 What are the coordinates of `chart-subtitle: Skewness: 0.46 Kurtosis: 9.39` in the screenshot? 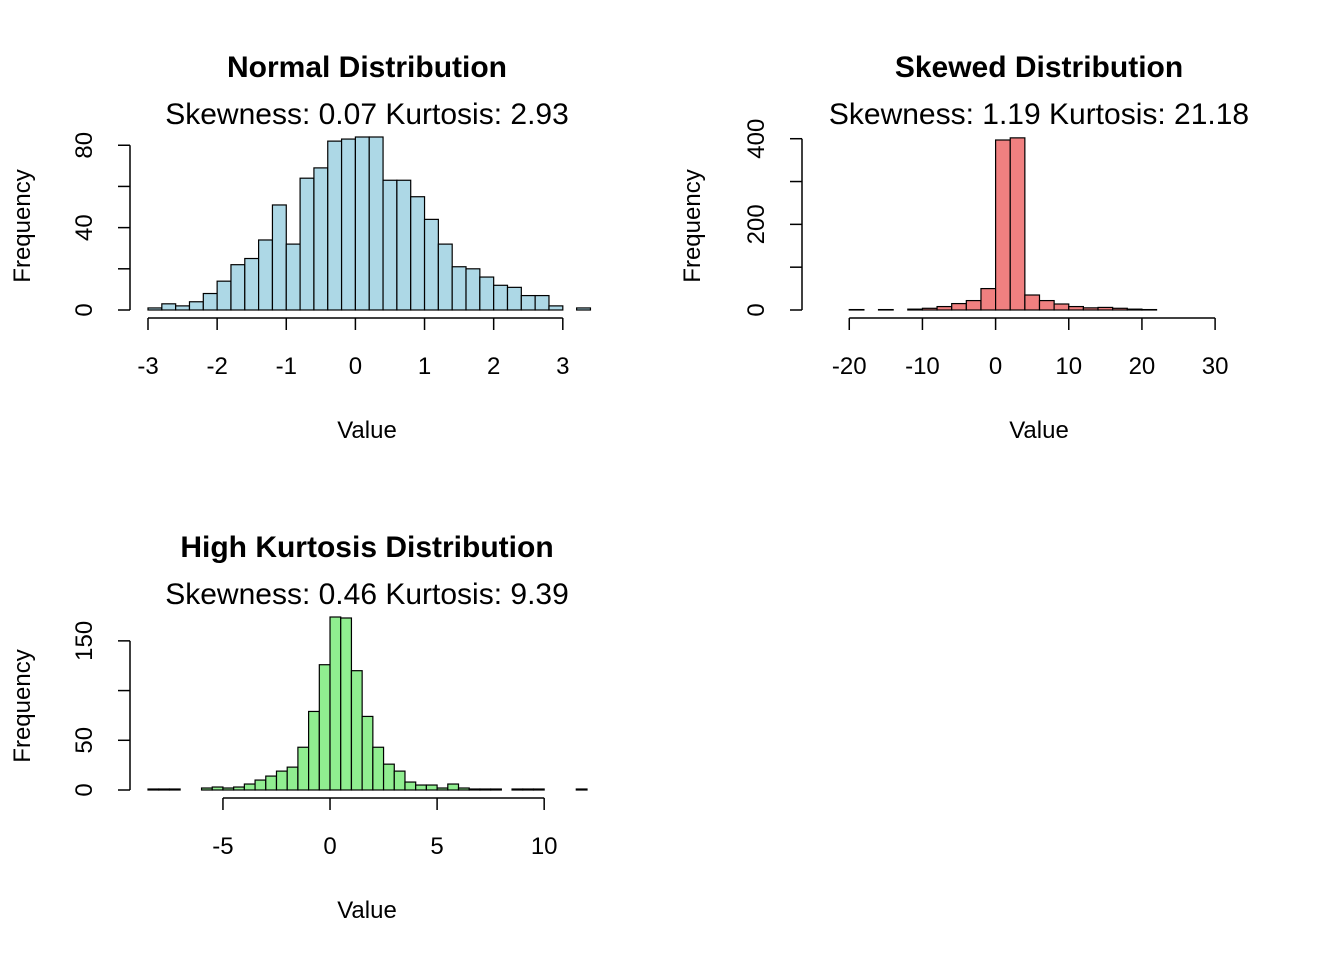 It's located at (367, 594).